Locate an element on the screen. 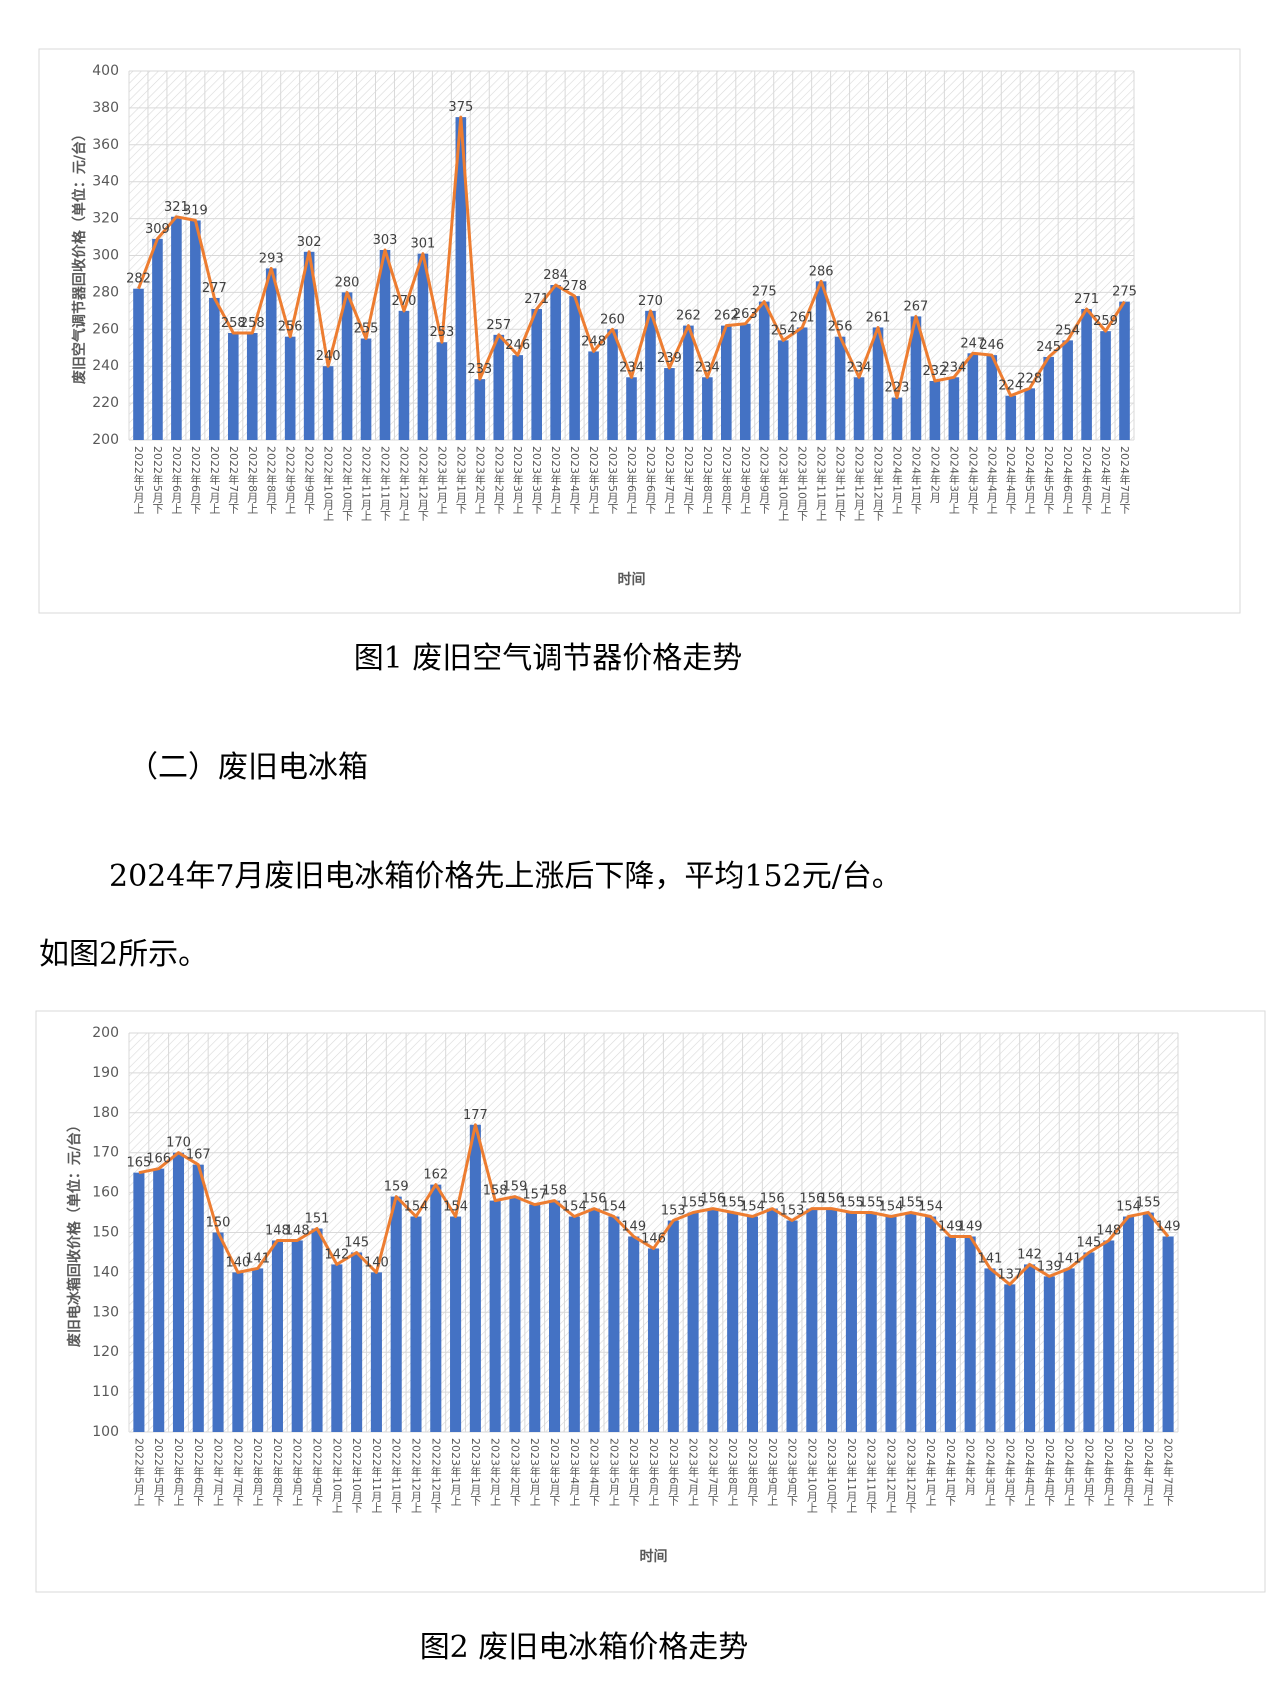 The image size is (1280, 1706). data-label: 153 is located at coordinates (792, 1211).